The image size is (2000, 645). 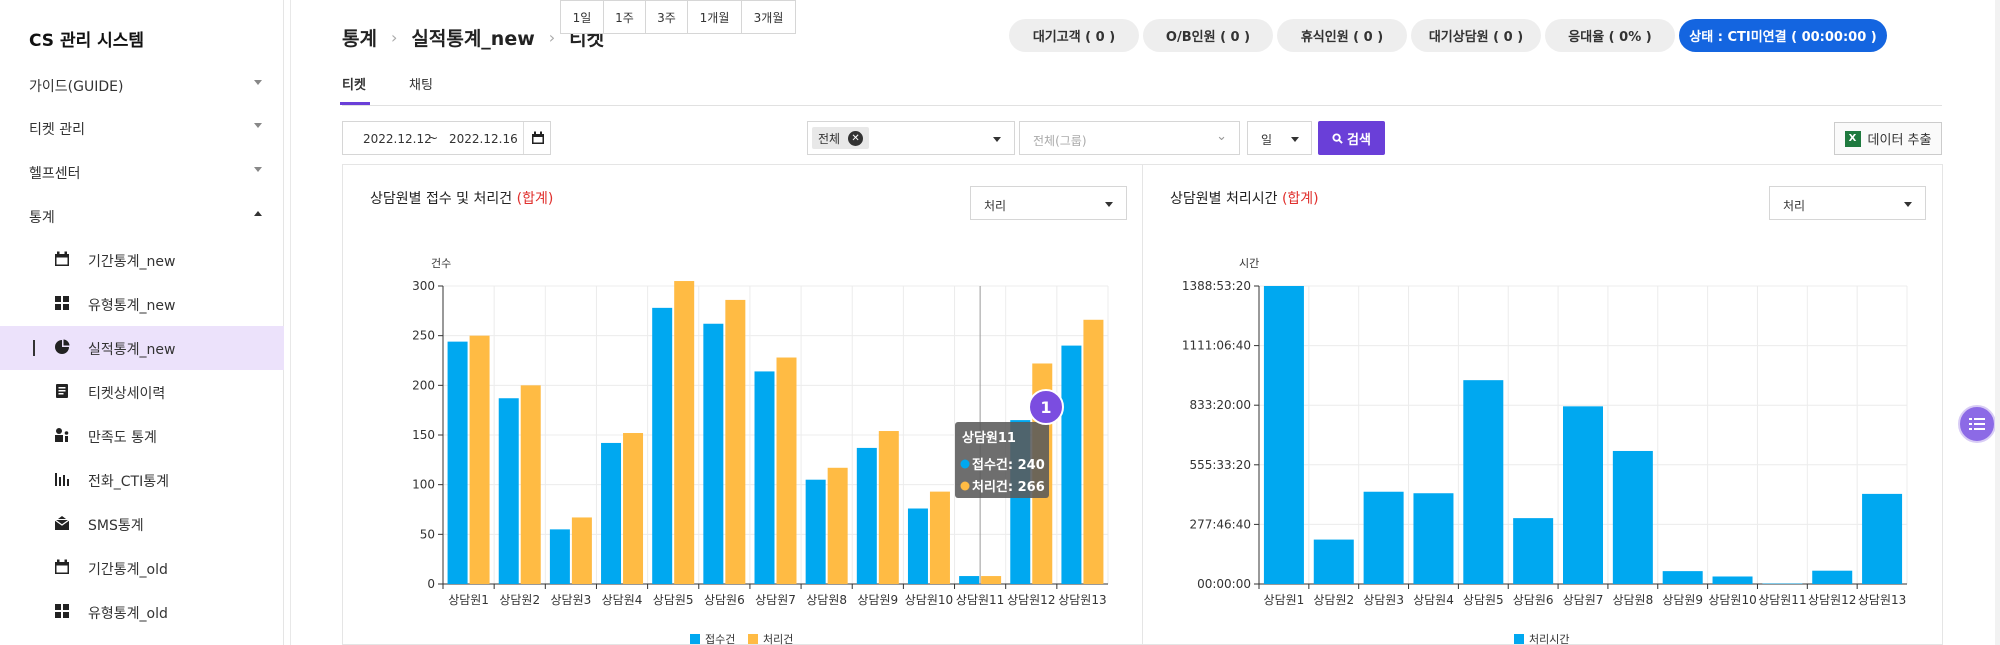 What do you see at coordinates (1244, 198) in the screenshot?
I see `panel-title: 상담원별 처리시간 (합계)` at bounding box center [1244, 198].